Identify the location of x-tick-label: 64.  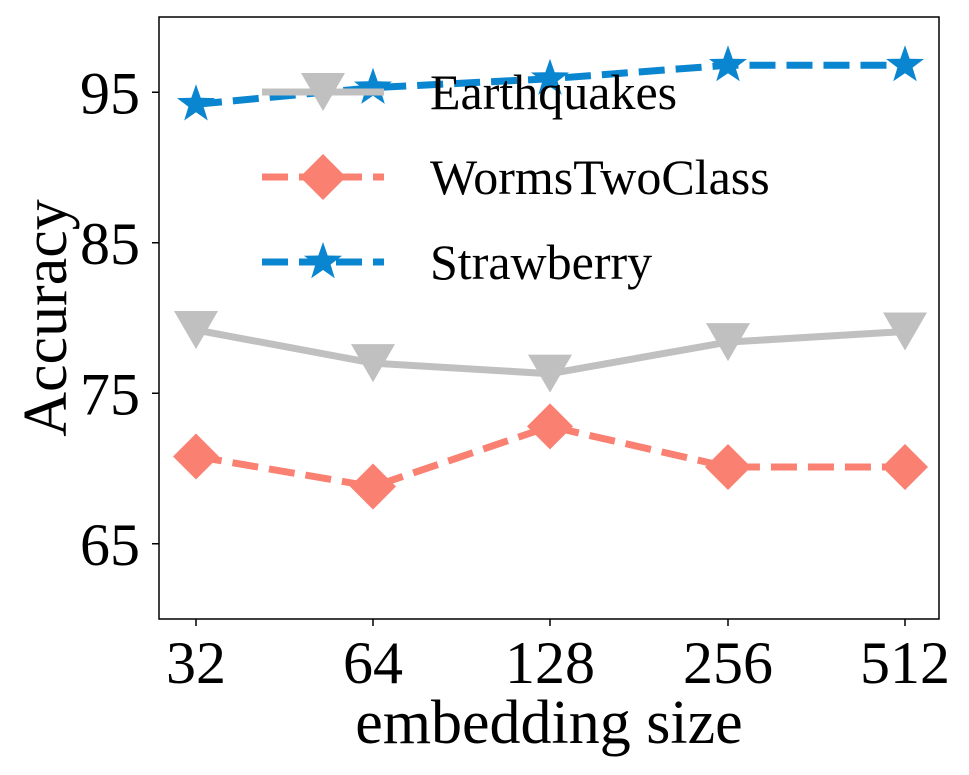
(373, 663).